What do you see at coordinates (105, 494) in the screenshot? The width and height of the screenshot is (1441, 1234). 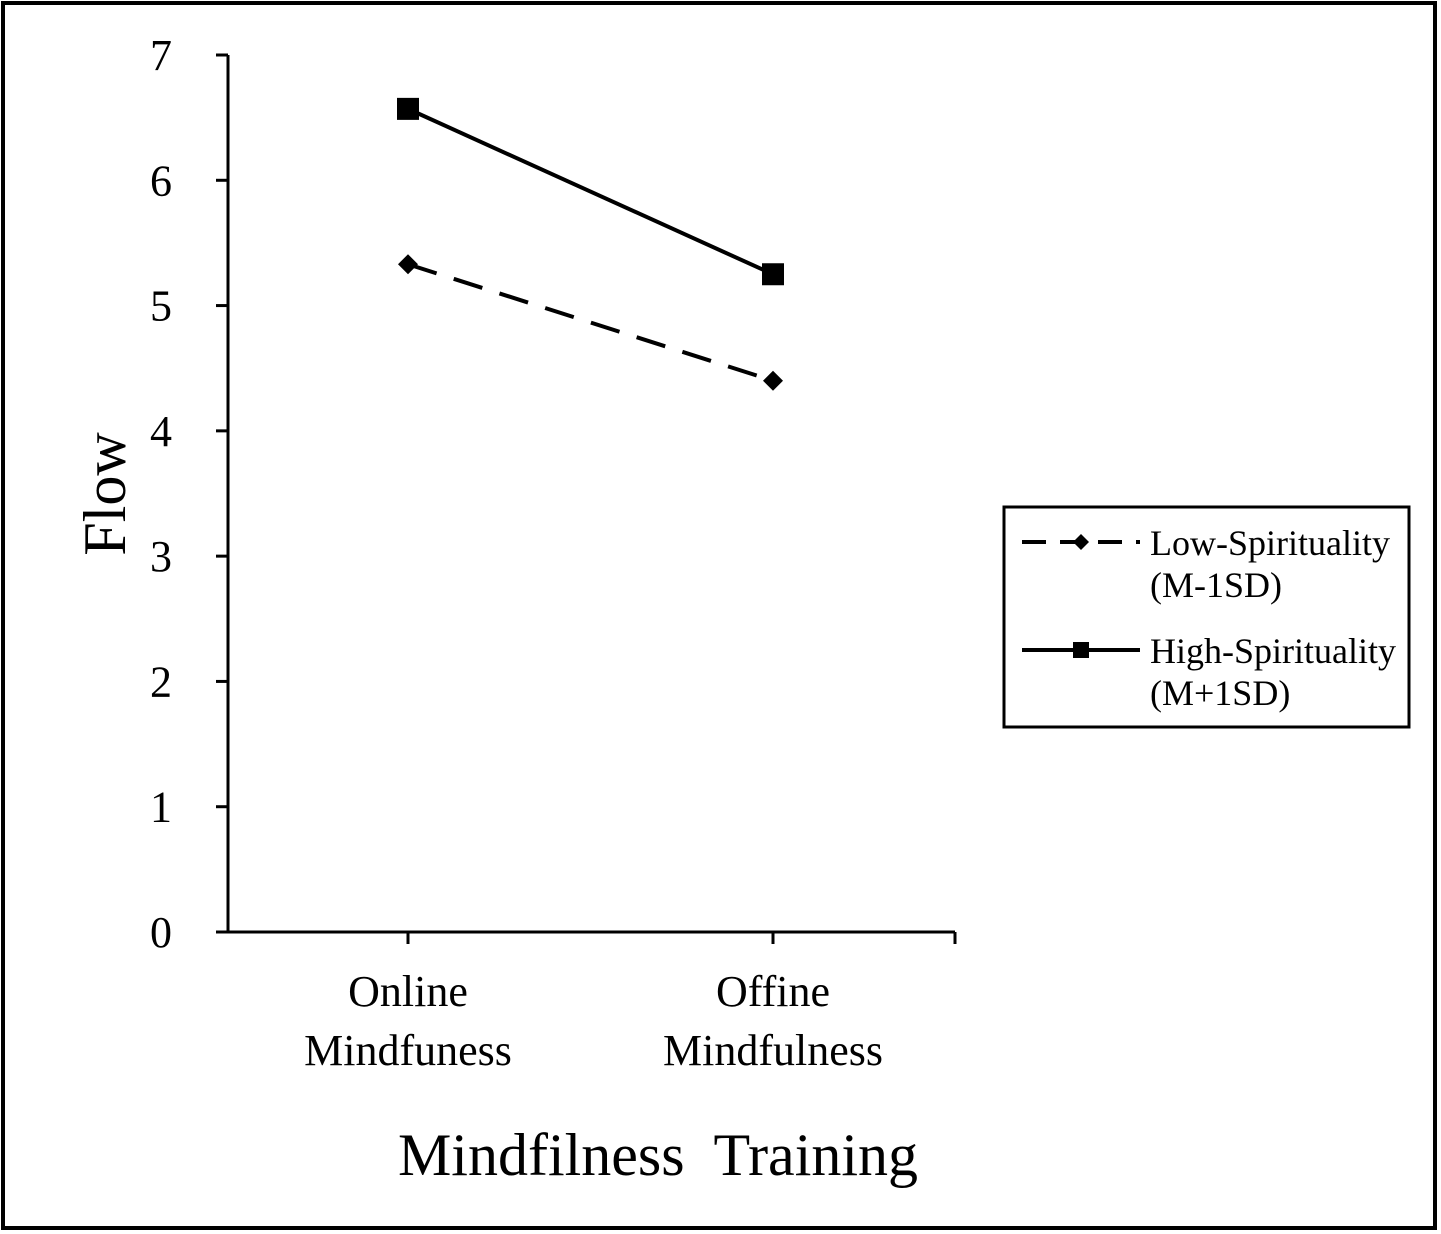 I see `y-axis-title: Flow` at bounding box center [105, 494].